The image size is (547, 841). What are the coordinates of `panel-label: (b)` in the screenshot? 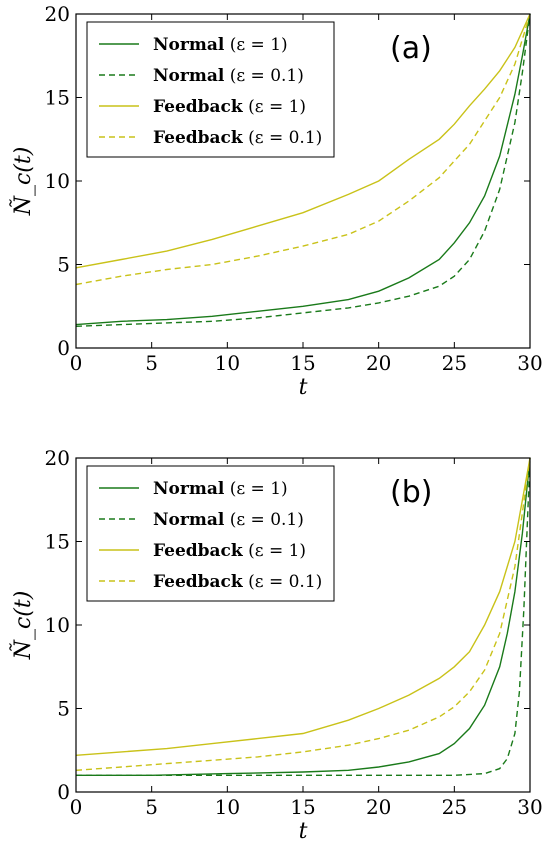 It's located at (411, 492).